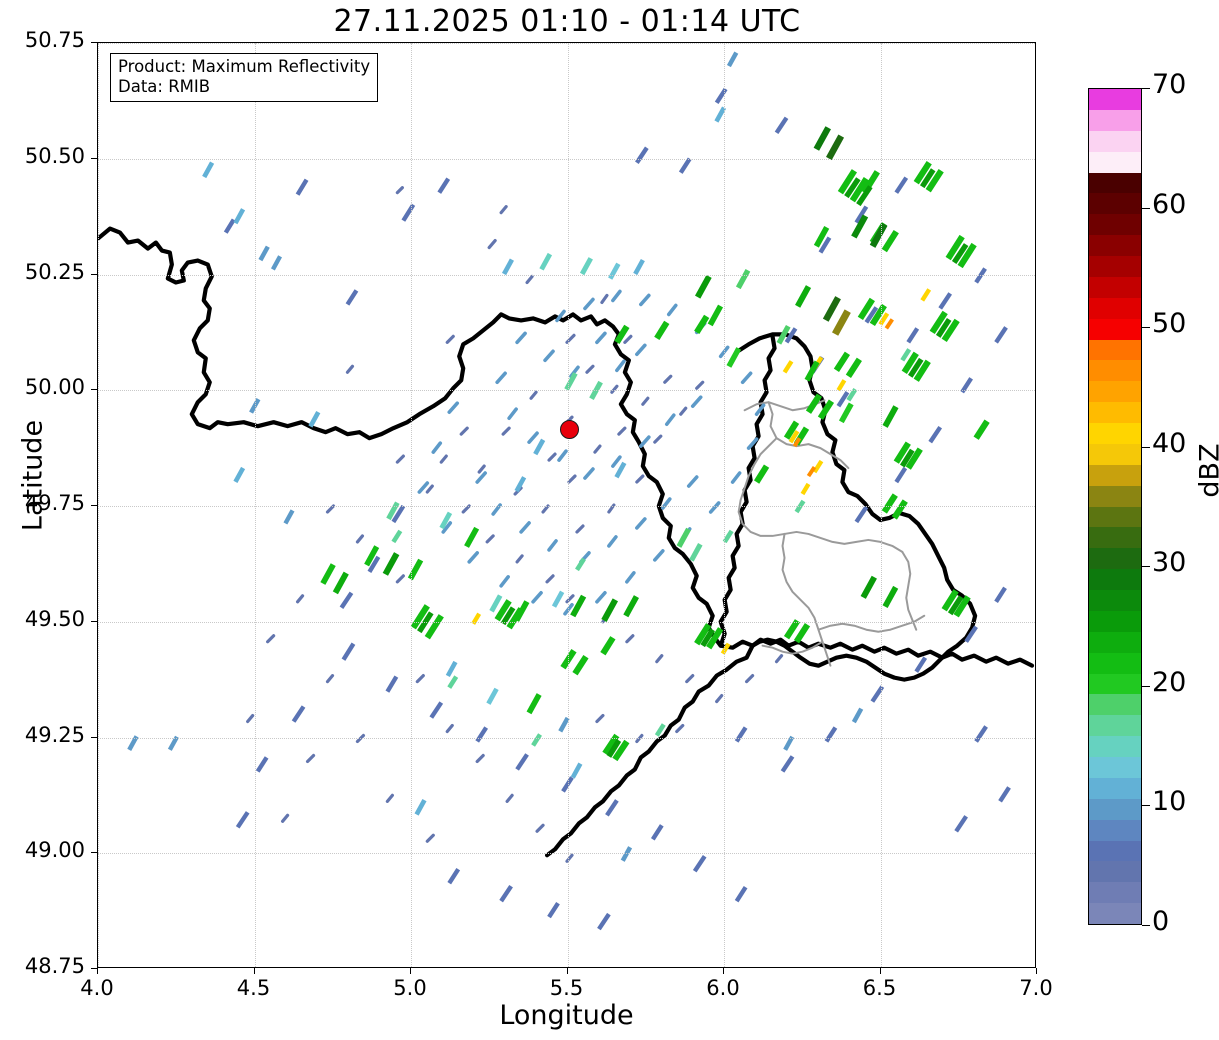 Image resolution: width=1219 pixels, height=1040 pixels. I want to click on x-axis-title: Longitude, so click(566, 1015).